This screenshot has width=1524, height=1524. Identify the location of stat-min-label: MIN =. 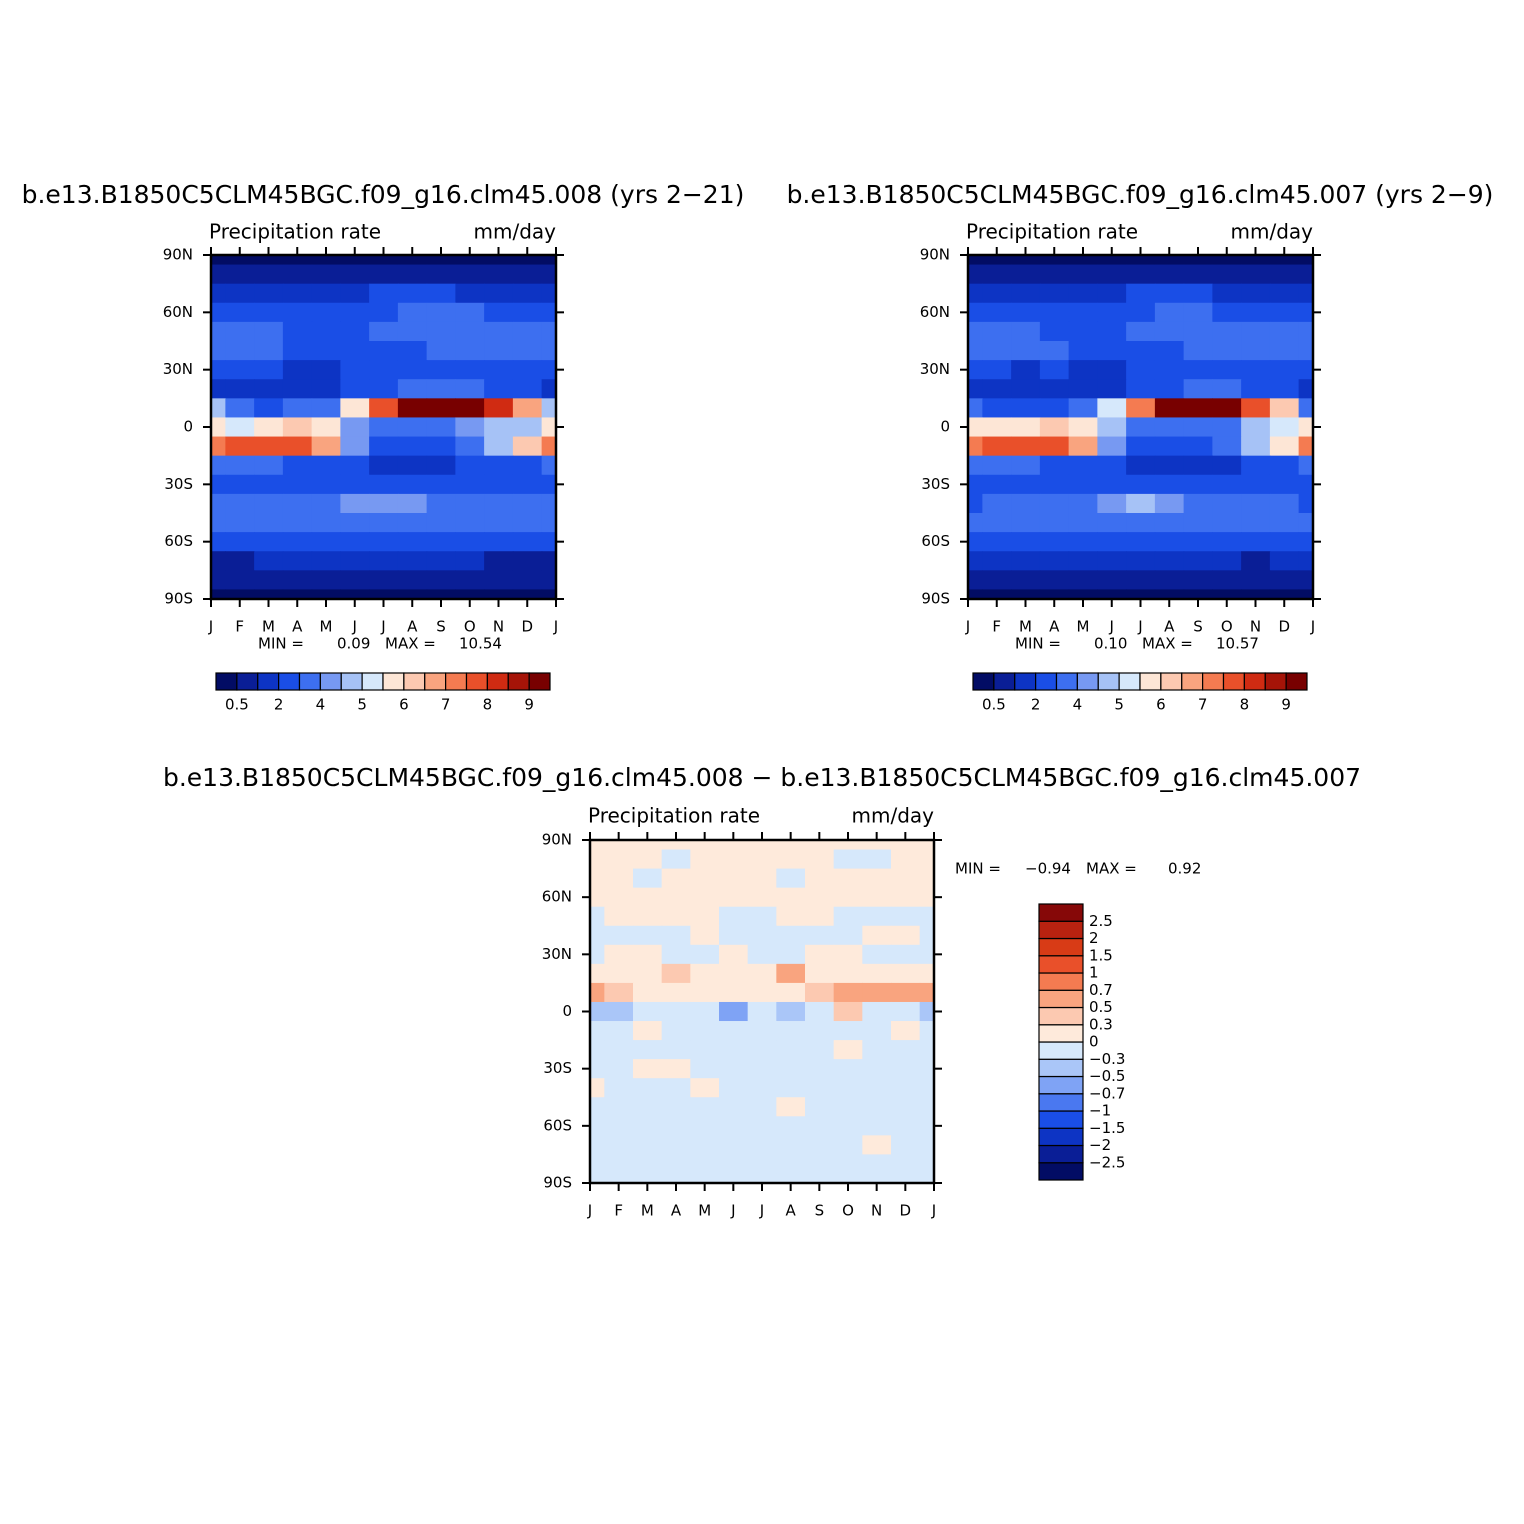
(1038, 644).